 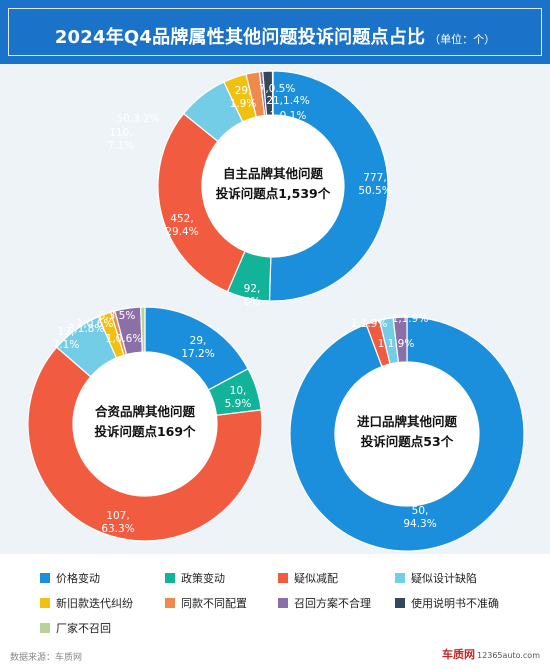 I want to click on legend-item: 疑似减配, so click(x=308, y=578).